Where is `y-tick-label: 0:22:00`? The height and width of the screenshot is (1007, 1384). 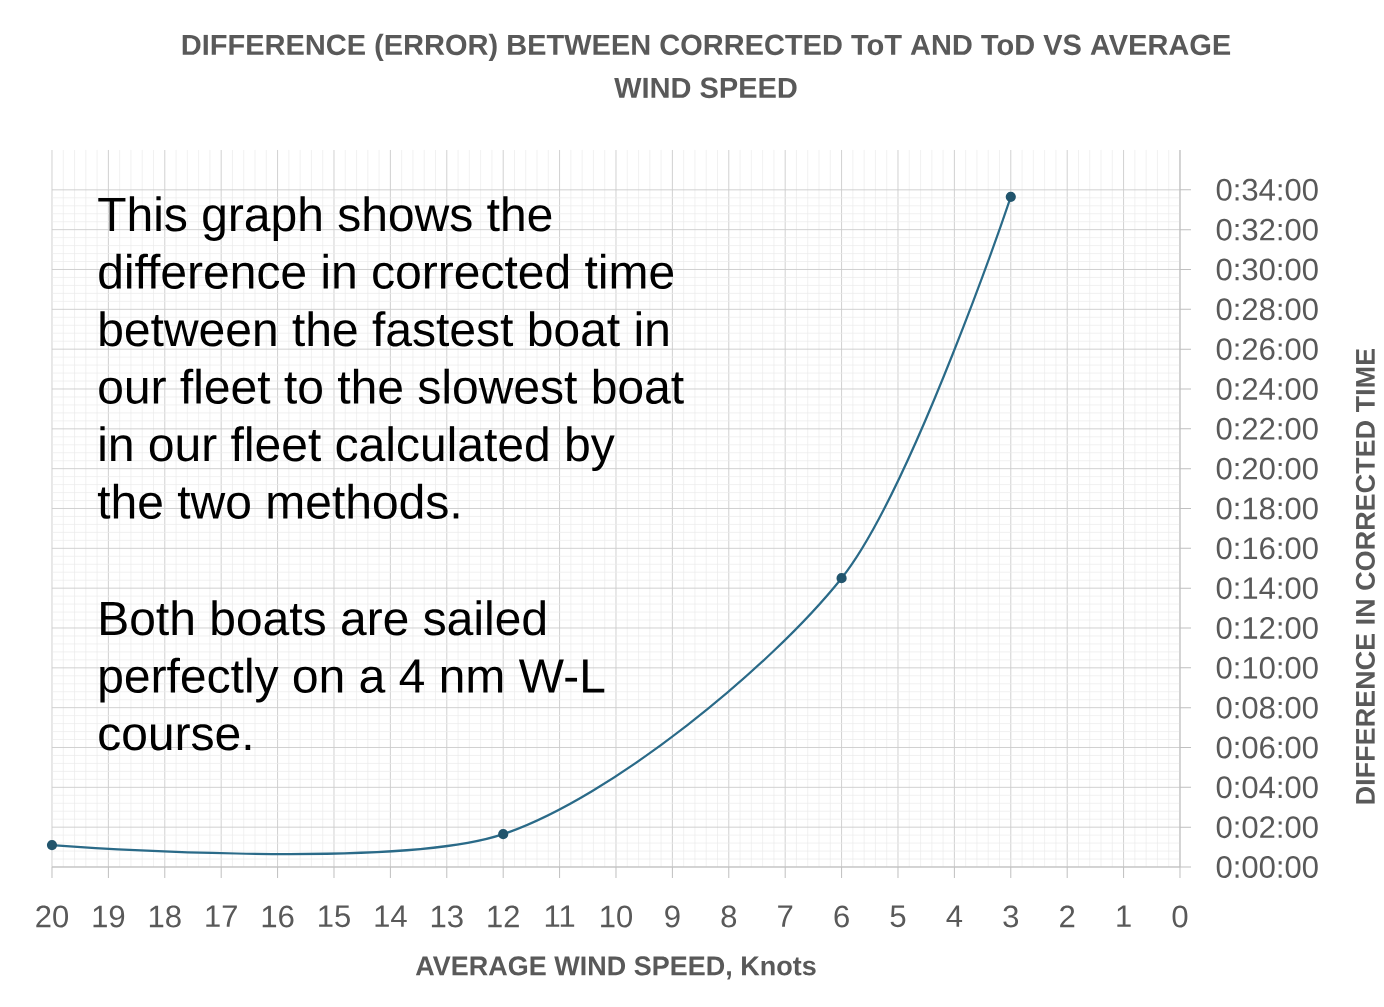 y-tick-label: 0:22:00 is located at coordinates (1267, 428).